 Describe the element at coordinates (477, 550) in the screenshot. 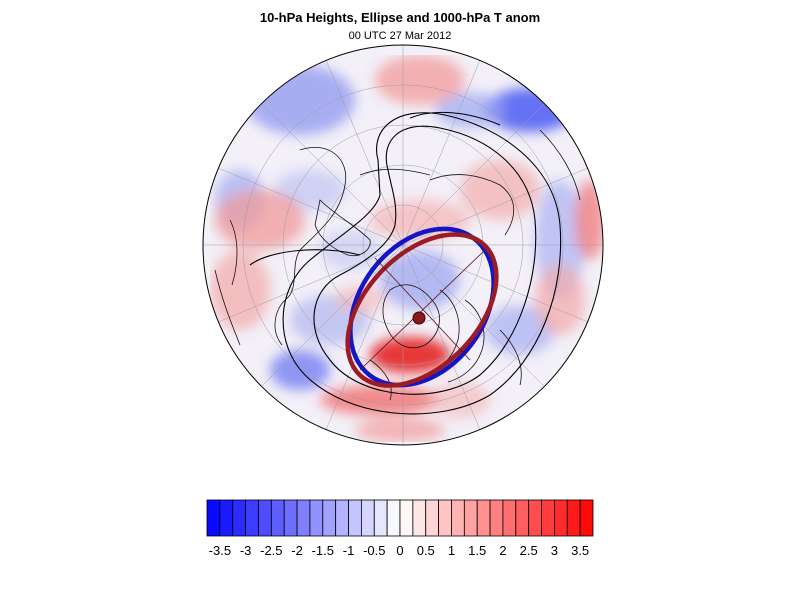

I see `colorbar-tick-label: 1.5` at that location.